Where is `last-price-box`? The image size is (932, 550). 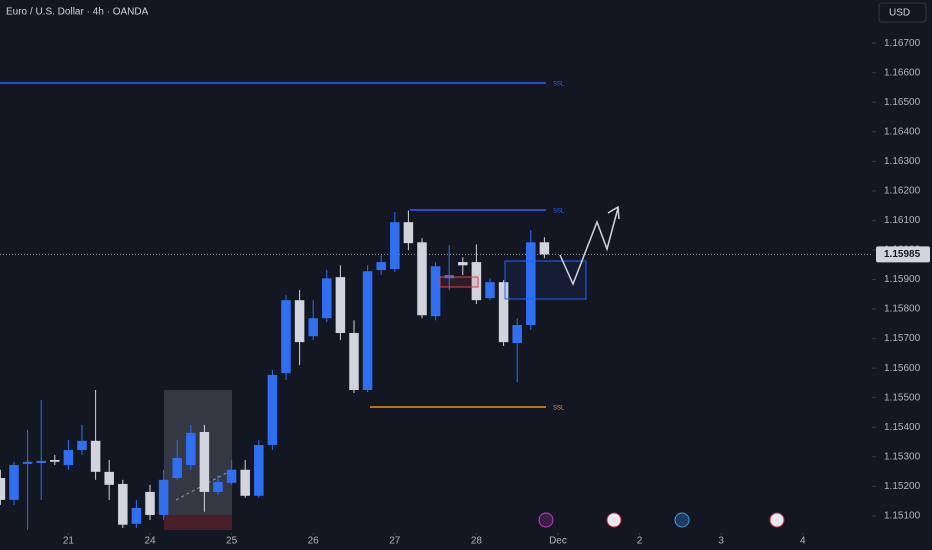
last-price-box is located at coordinates (903, 254).